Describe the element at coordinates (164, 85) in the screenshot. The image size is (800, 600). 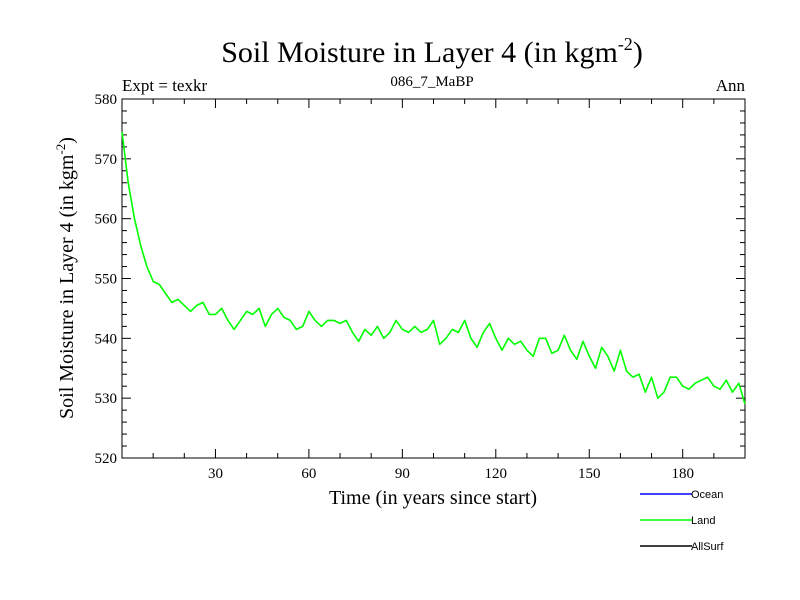
I see `subtitle-left: Expt = texkr` at that location.